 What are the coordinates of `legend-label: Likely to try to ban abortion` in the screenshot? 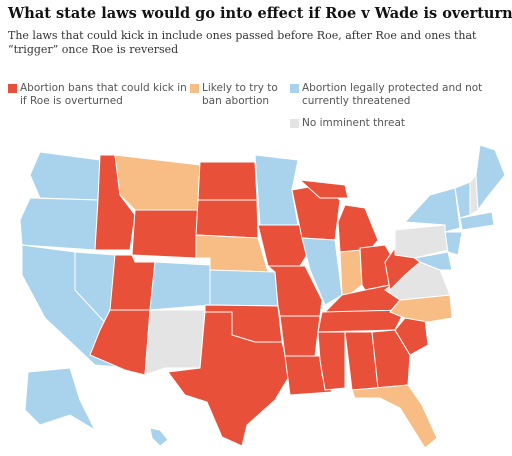 It's located at (240, 94).